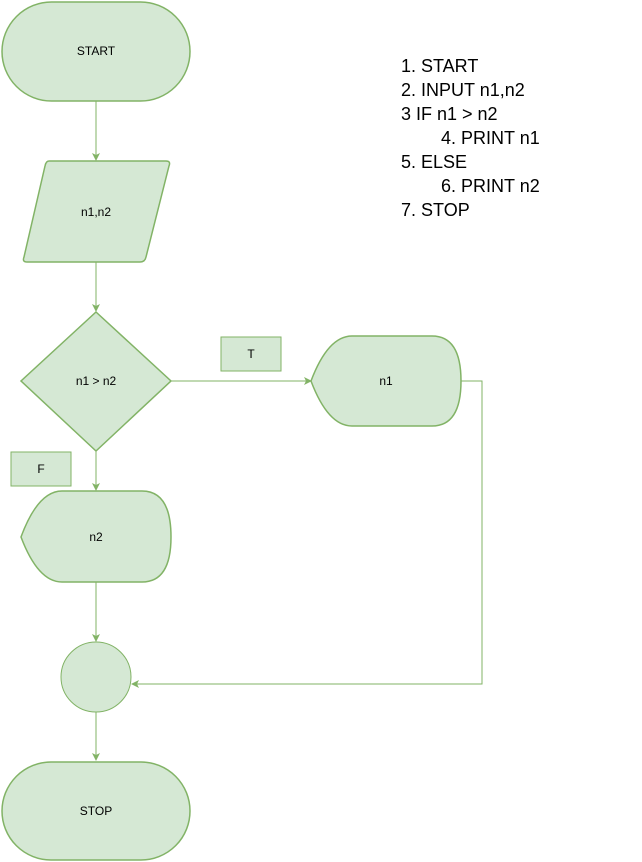 This screenshot has height=862, width=642. I want to click on stop-shape, so click(96, 811).